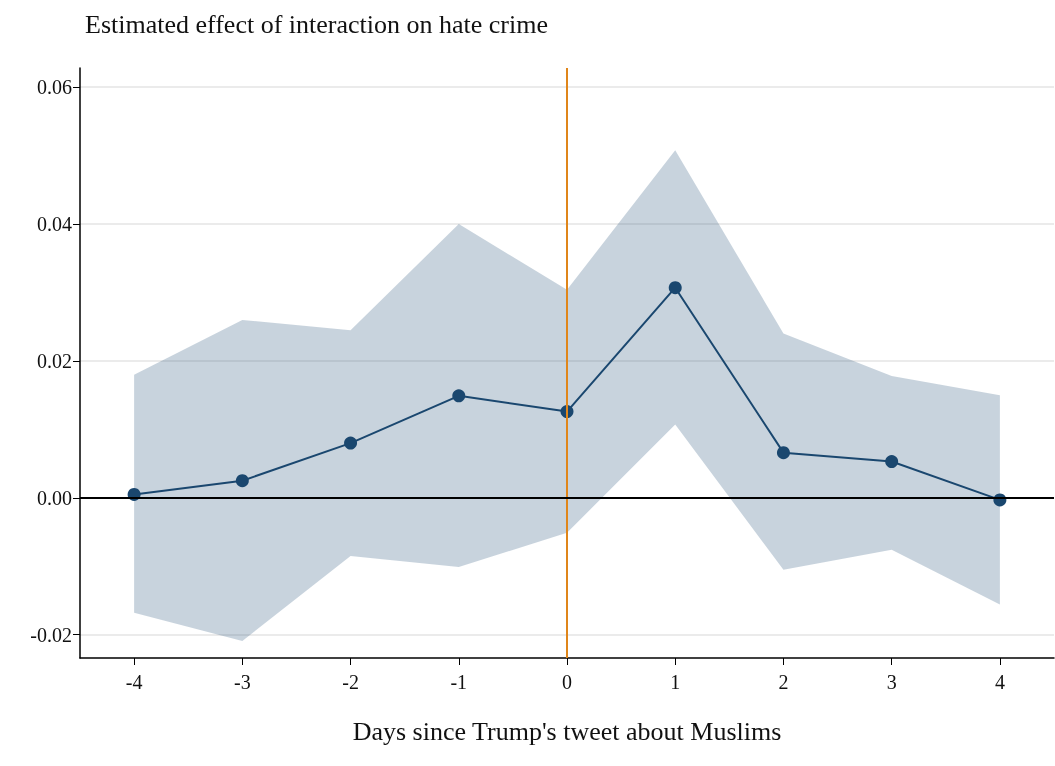  Describe the element at coordinates (675, 682) in the screenshot. I see `x-tick-label: 1` at that location.